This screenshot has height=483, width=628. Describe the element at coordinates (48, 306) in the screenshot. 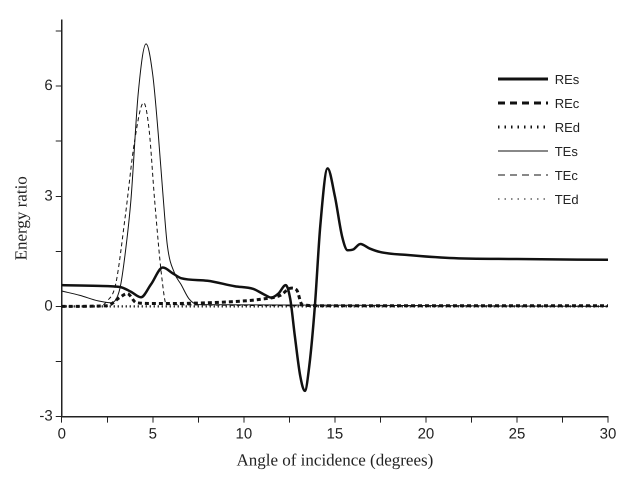

I see `y-tick-label: 0` at that location.